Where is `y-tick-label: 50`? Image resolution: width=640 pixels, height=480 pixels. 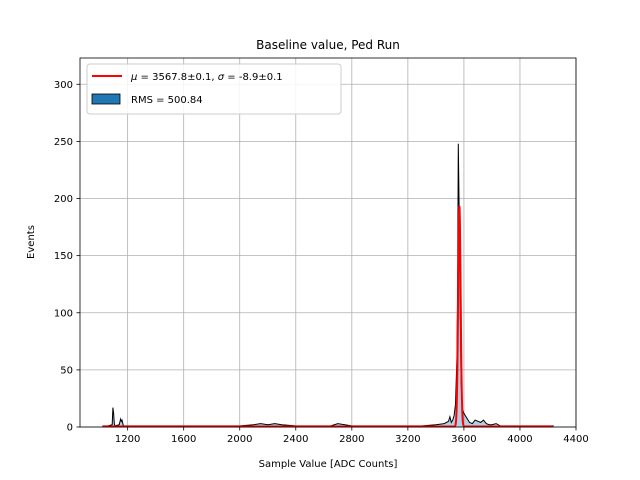 y-tick-label: 50 is located at coordinates (66, 370).